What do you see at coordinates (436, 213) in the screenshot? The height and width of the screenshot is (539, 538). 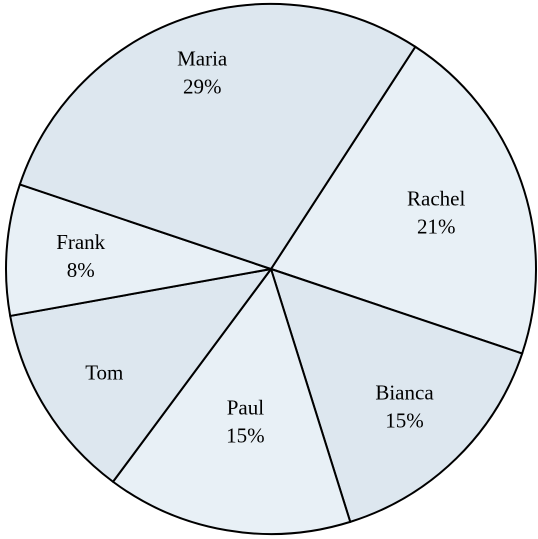 I see `slice-label-rachel: Rachel 21%` at bounding box center [436, 213].